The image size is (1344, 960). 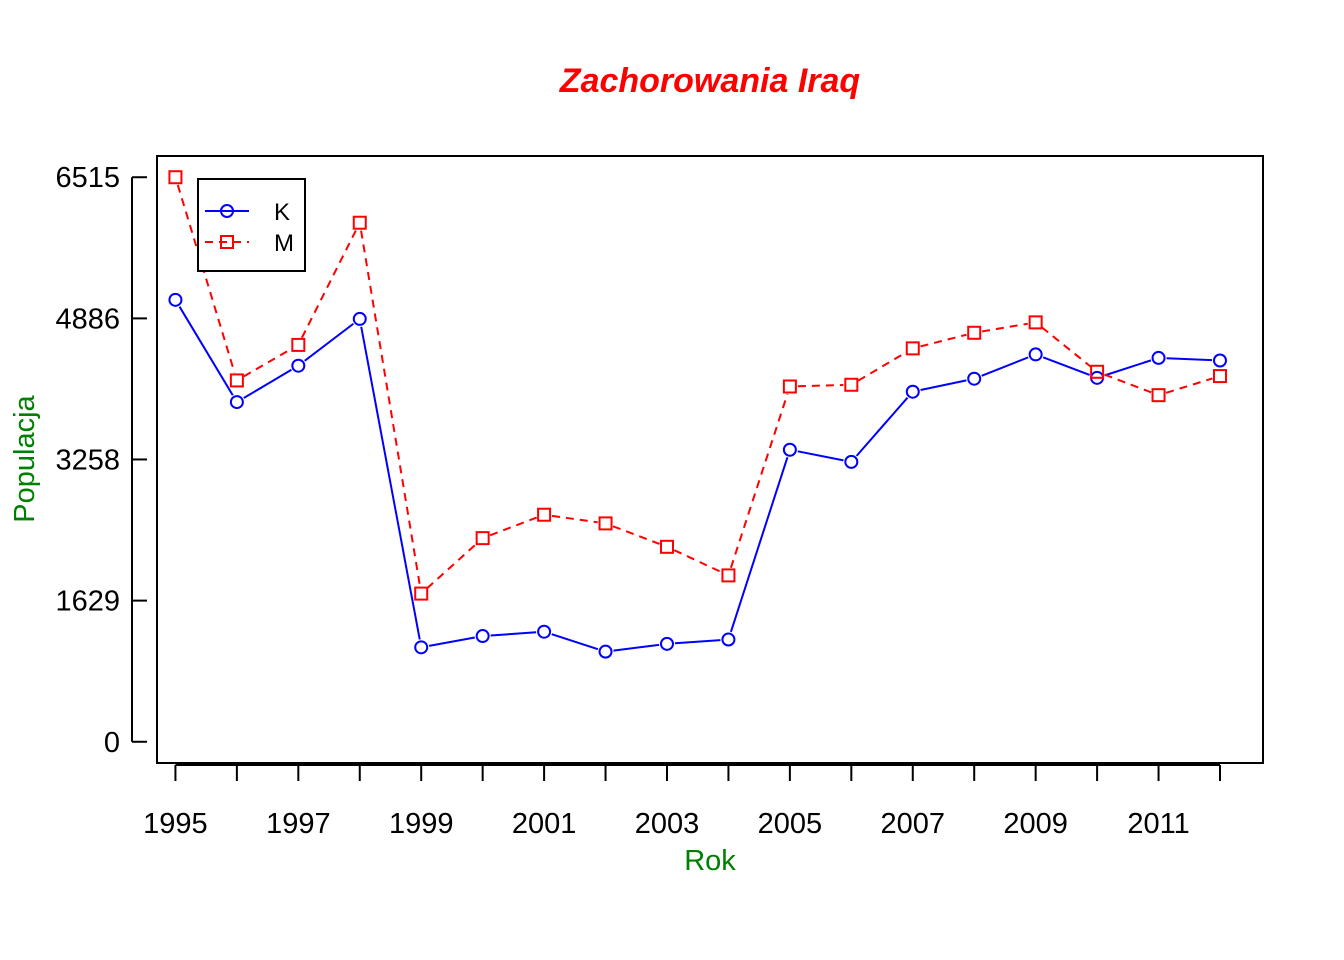 I want to click on legend-label: K, so click(x=282, y=212).